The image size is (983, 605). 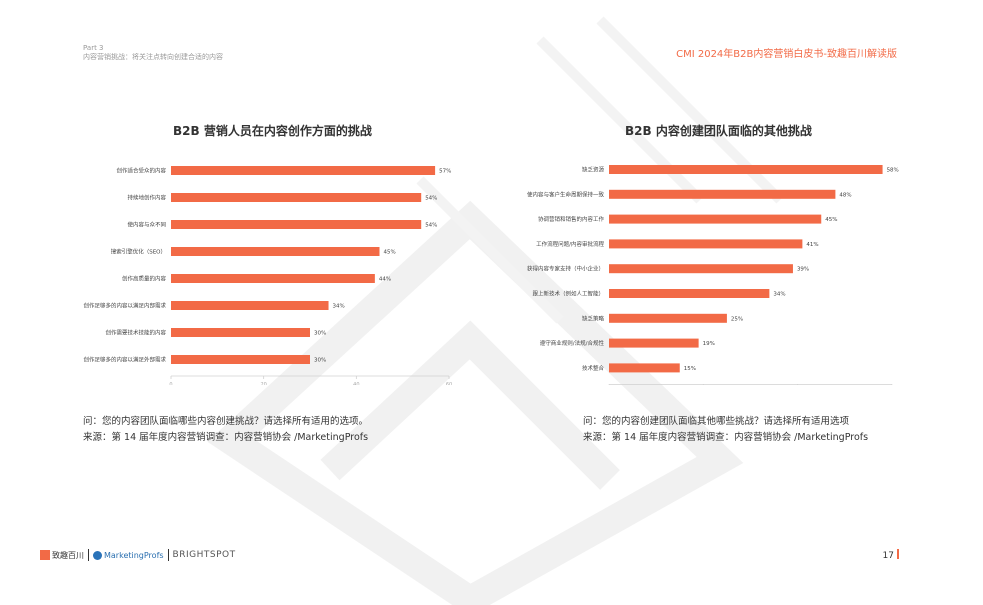 What do you see at coordinates (898, 554) in the screenshot?
I see `page-number-accent` at bounding box center [898, 554].